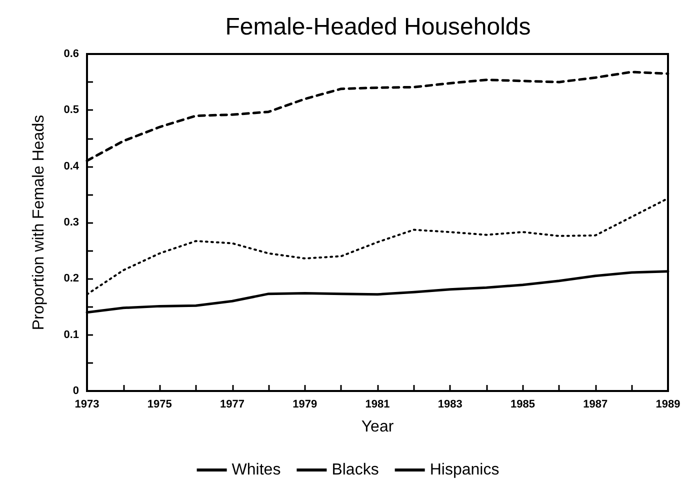 Image resolution: width=696 pixels, height=499 pixels. Describe the element at coordinates (595, 404) in the screenshot. I see `x-tick-label: 1987` at that location.